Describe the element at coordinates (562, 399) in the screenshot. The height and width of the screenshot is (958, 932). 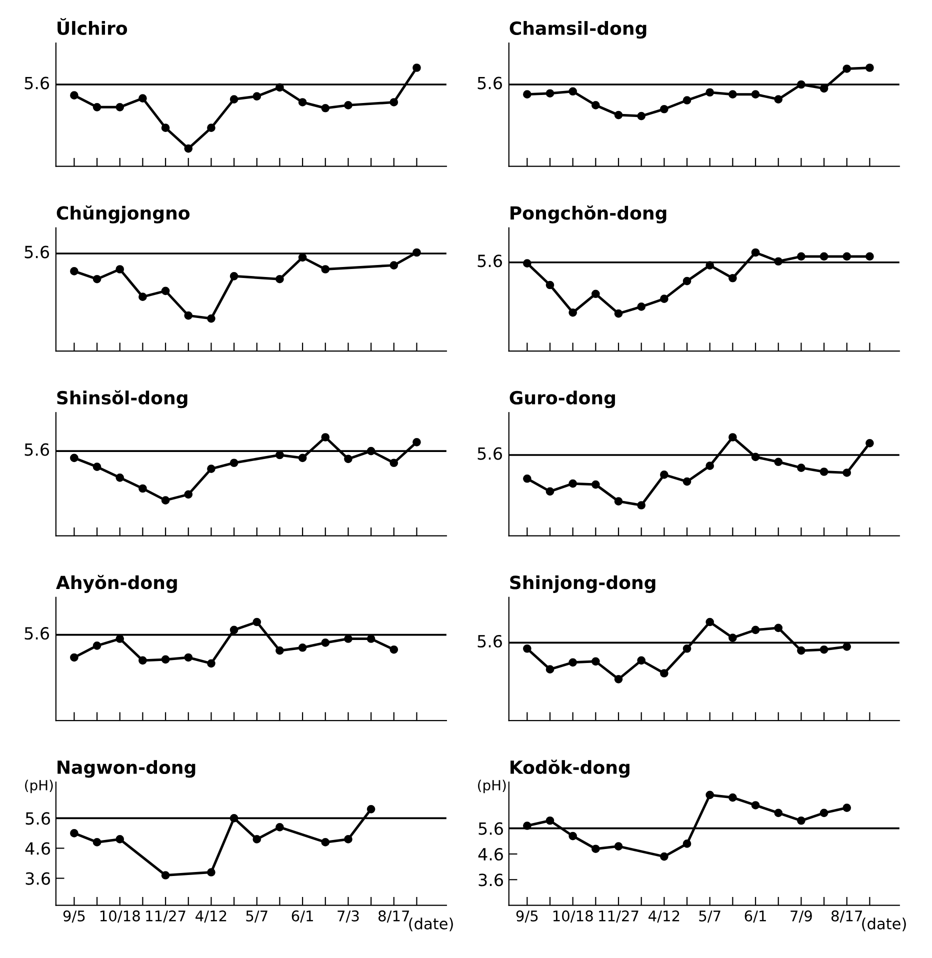
I see `chart-title: Guro-dong` at that location.